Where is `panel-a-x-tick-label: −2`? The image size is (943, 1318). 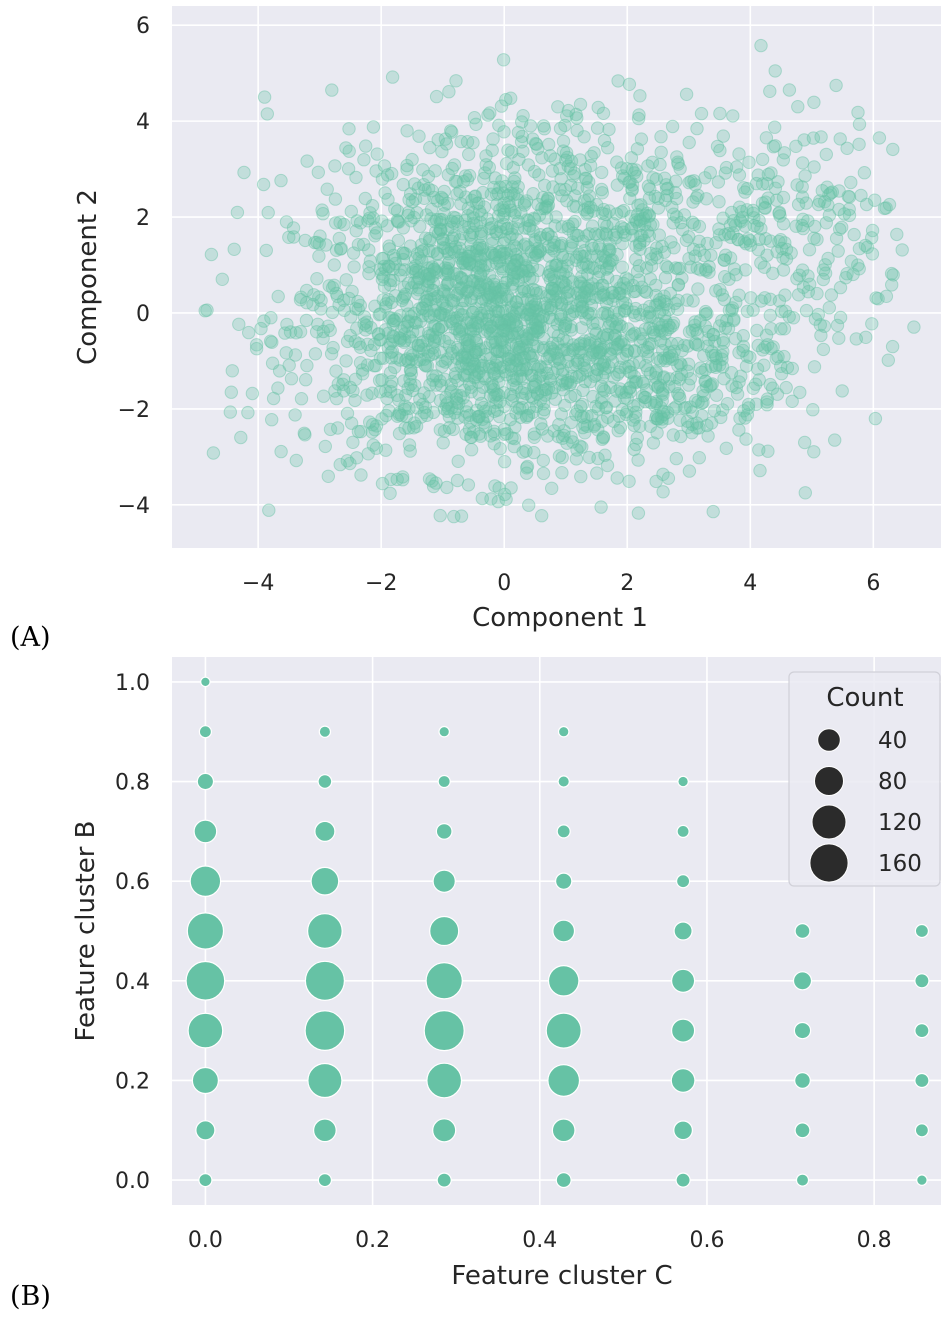 panel-a-x-tick-label: −2 is located at coordinates (381, 583).